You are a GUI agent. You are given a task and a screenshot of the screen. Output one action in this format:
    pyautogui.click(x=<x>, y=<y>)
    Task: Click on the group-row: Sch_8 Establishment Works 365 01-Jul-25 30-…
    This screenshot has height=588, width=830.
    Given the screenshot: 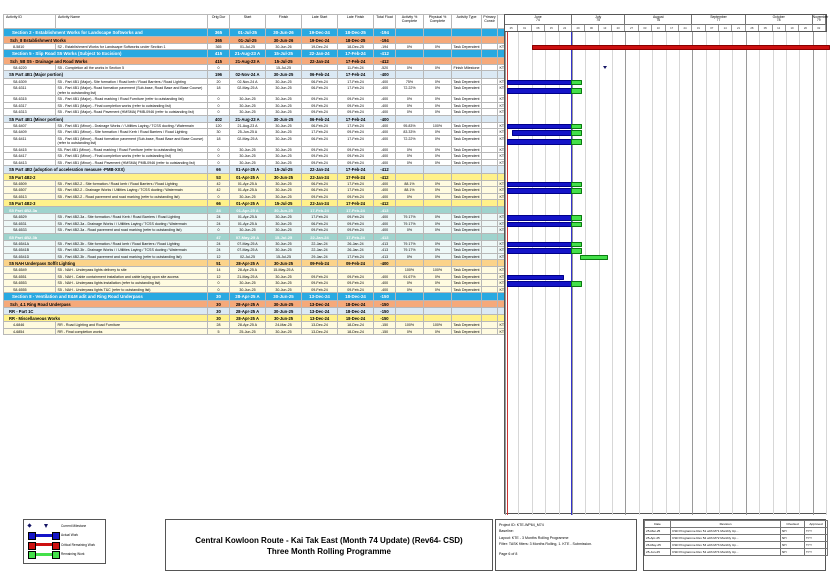 What is the action you would take?
    pyautogui.click(x=279, y=39)
    